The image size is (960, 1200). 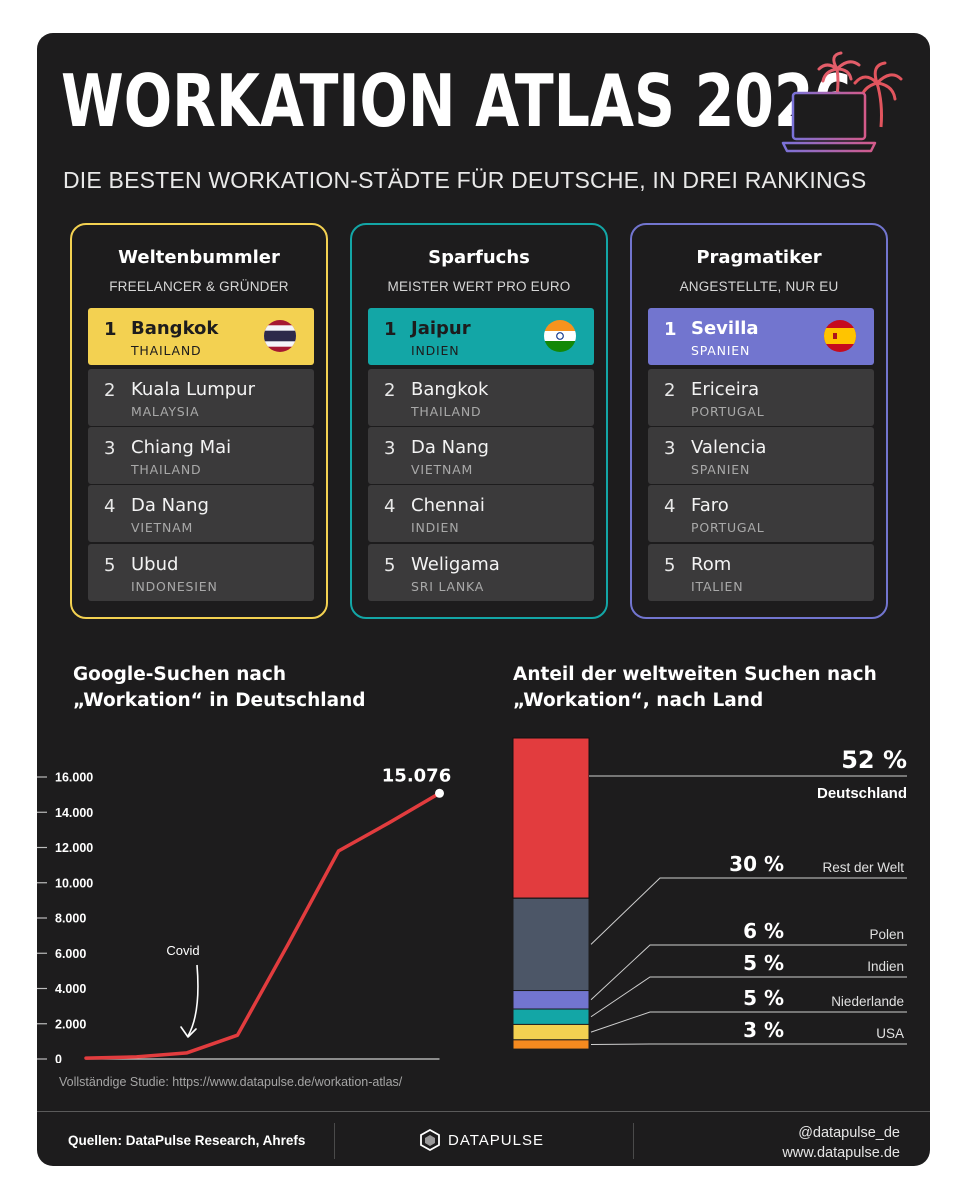 I want to click on ranking-row: 5 Rom ITALIEN, so click(x=761, y=572).